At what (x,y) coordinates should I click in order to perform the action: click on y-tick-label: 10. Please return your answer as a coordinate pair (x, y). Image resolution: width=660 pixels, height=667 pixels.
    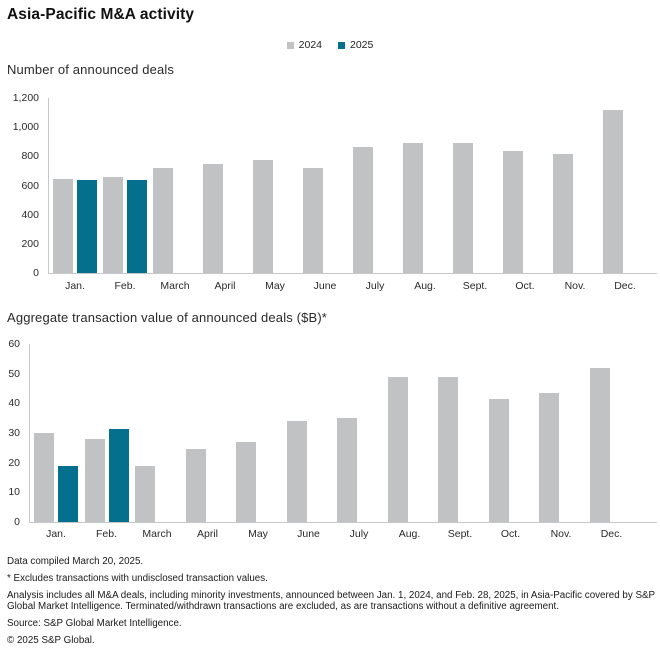
    Looking at the image, I should click on (14, 492).